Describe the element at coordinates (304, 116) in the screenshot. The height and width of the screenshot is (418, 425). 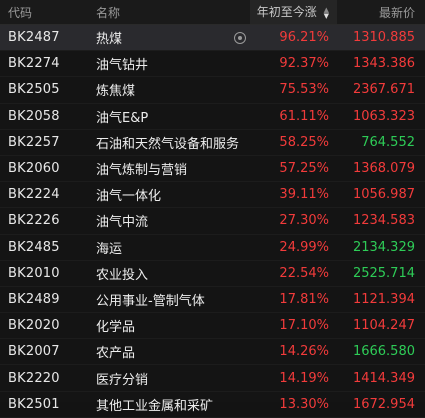
I see `ytd-change: 61.11%` at that location.